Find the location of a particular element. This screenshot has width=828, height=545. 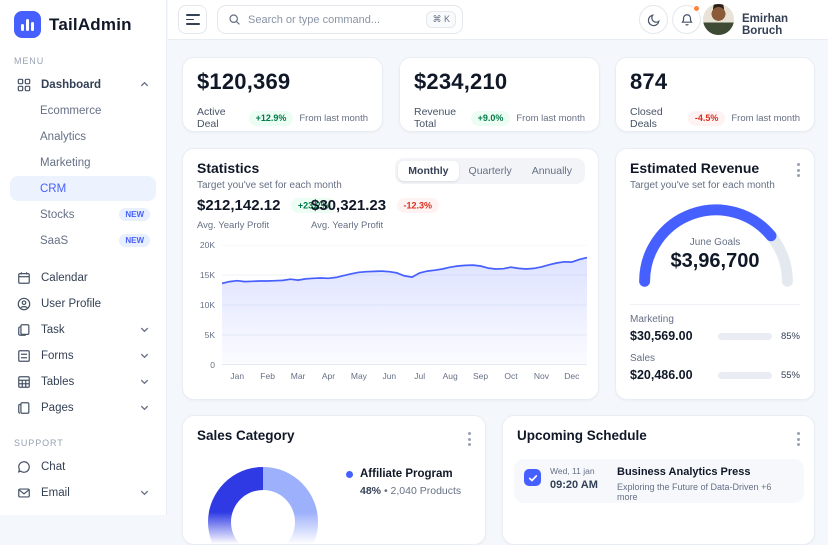

check-icon is located at coordinates (532, 477).